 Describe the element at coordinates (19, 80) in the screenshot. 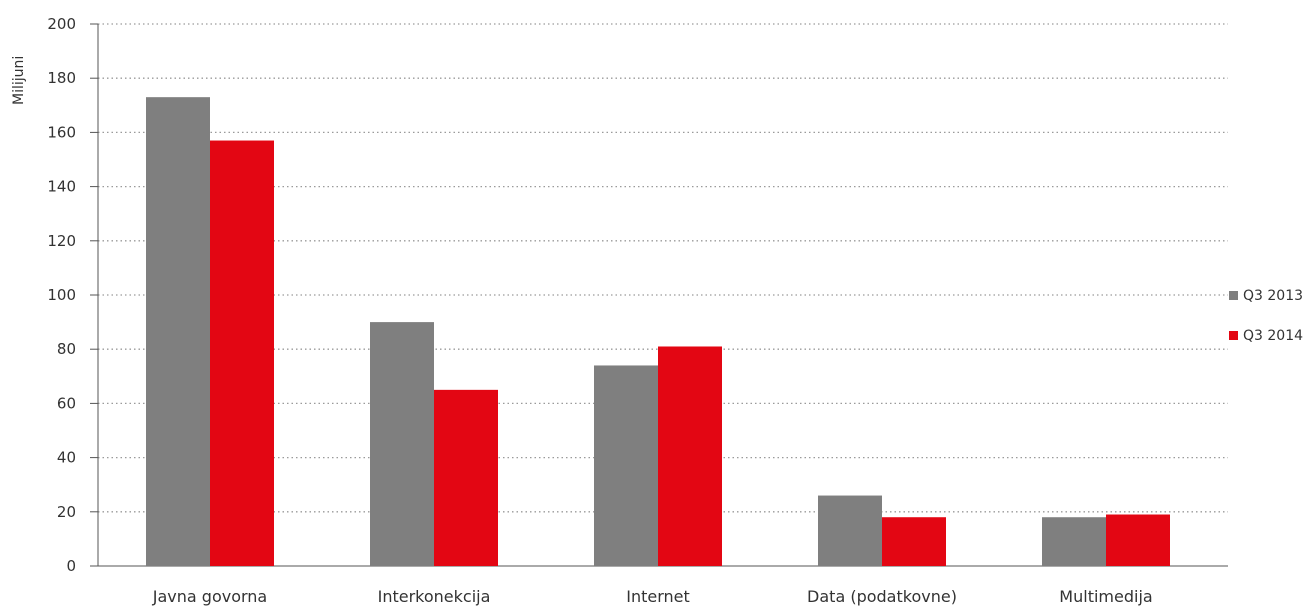

I see `y-axis-title: Milijuni` at that location.